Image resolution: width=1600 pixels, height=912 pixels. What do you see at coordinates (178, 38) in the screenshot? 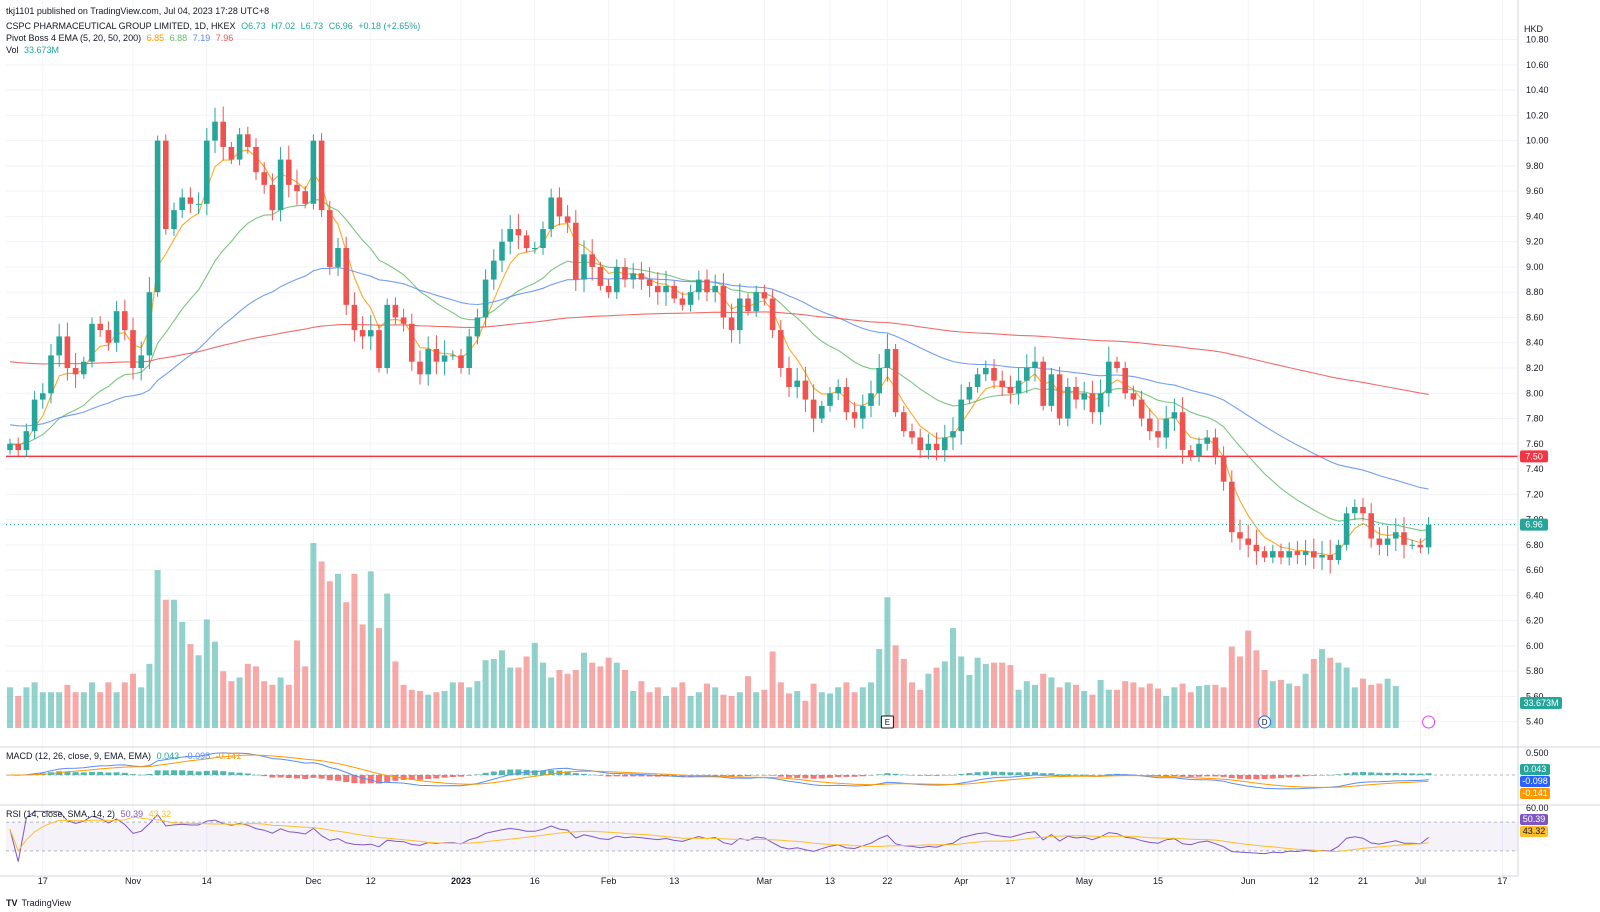
I see `ema20-value: 6.88` at bounding box center [178, 38].